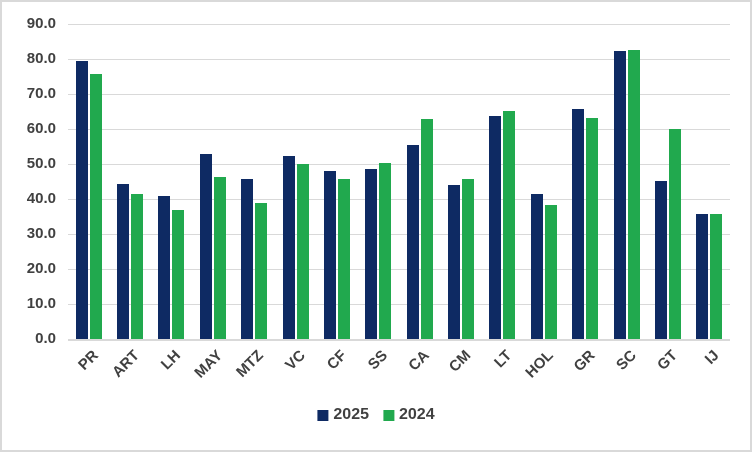  Describe the element at coordinates (178, 274) in the screenshot. I see `bar-2024-LH` at that location.